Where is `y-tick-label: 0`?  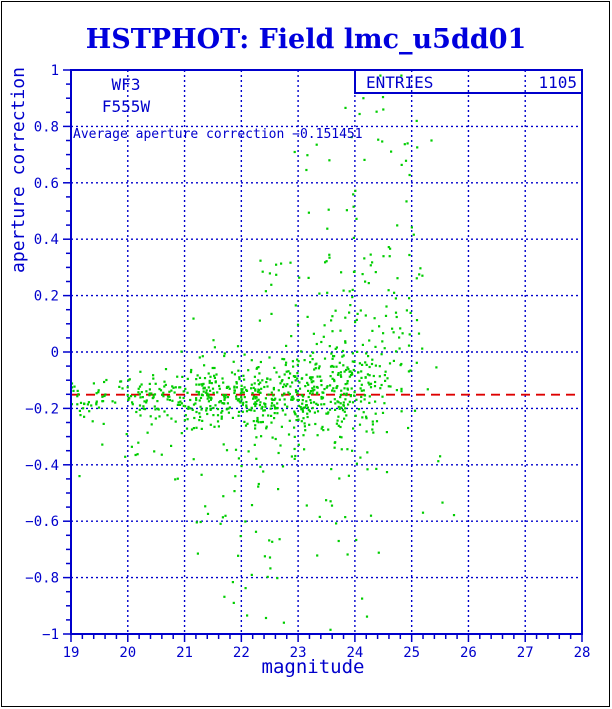
y-tick-label: 0 is located at coordinates (55, 353).